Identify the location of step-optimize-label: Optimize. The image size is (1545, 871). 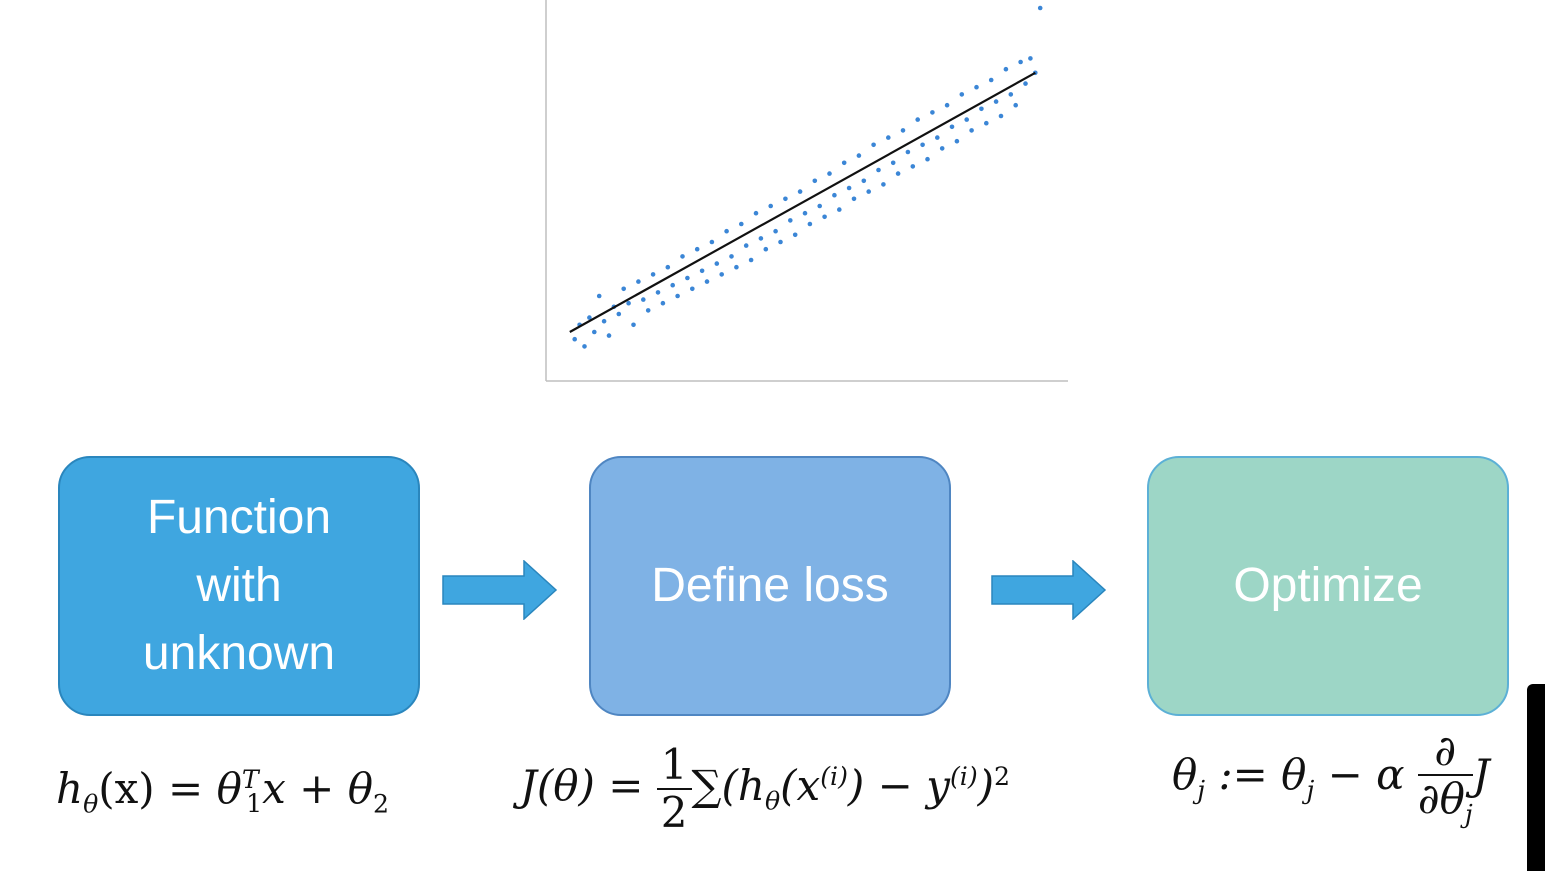
(1328, 585).